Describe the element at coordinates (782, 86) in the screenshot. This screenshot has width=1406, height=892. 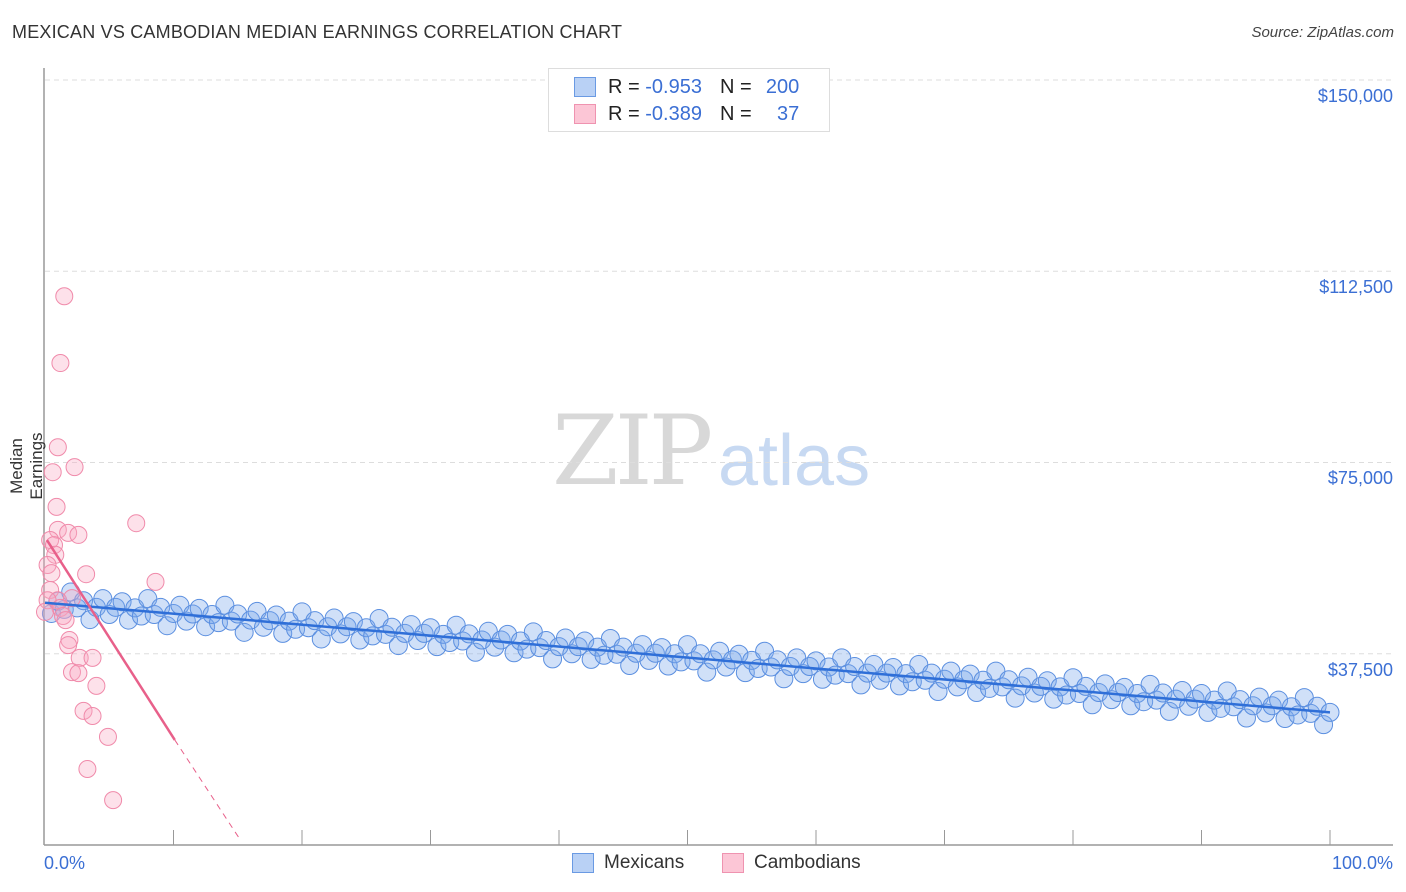
I see `n-value: 200` at that location.